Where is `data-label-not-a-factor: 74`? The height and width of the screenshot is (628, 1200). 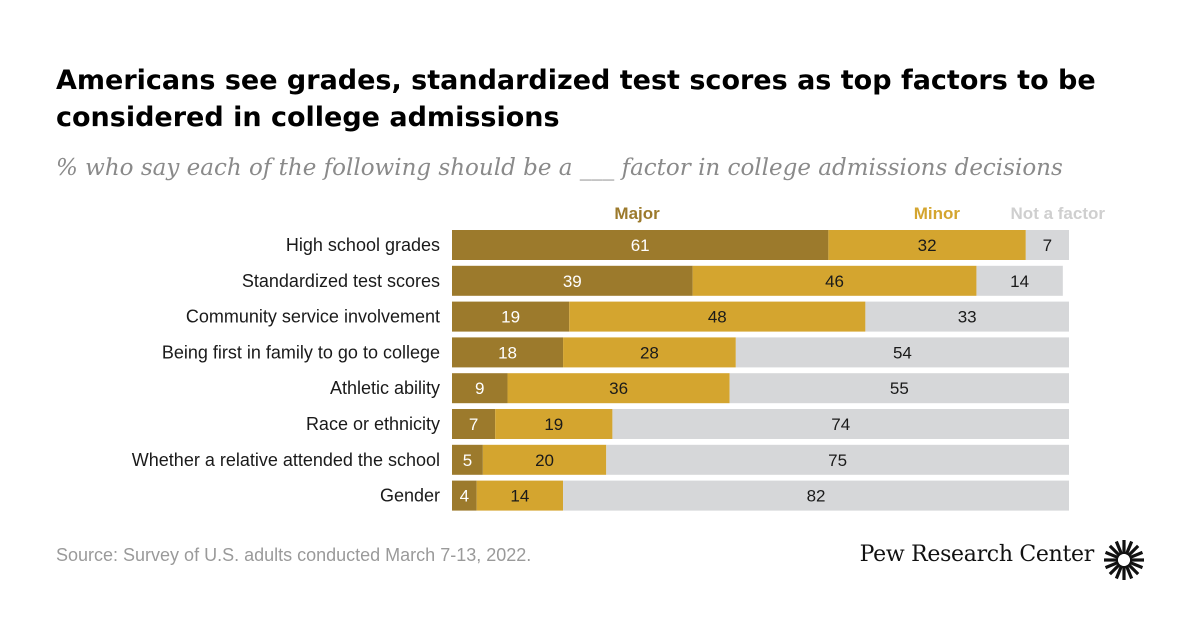 data-label-not-a-factor: 74 is located at coordinates (840, 424).